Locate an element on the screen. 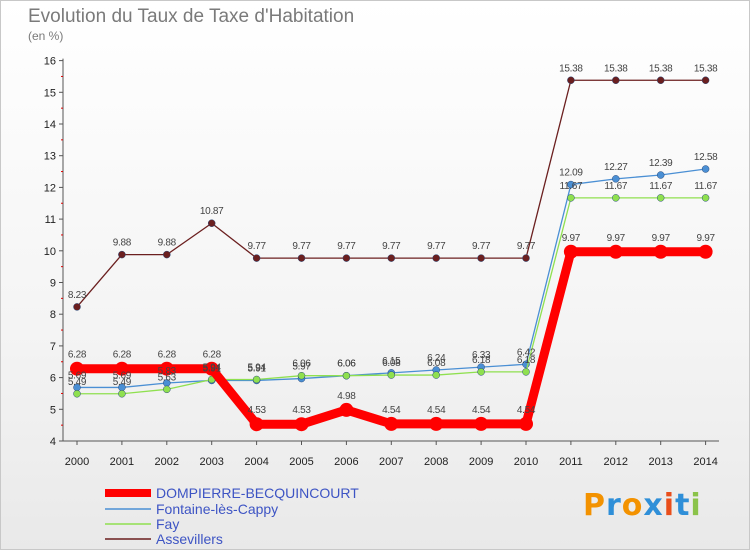 Image resolution: width=750 pixels, height=550 pixels. data-label: 6.15 is located at coordinates (391, 361).